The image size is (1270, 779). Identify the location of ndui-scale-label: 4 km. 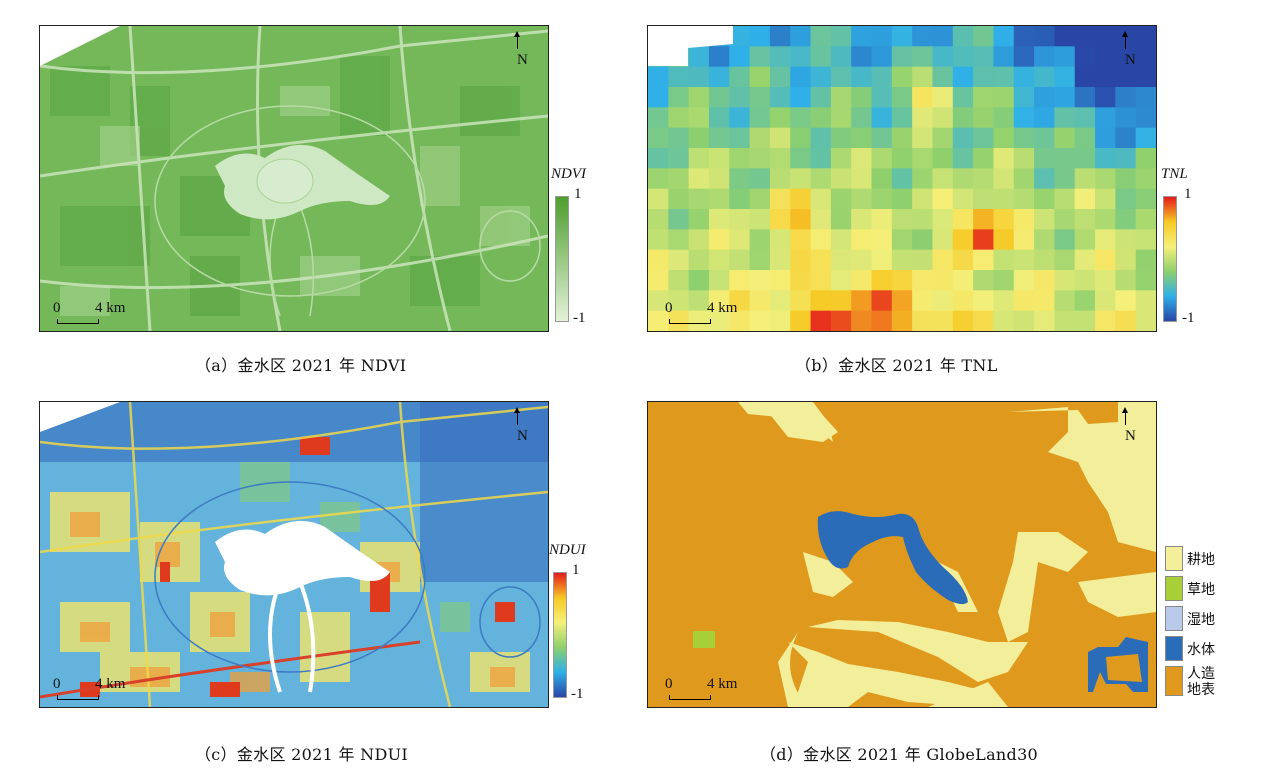
(110, 684).